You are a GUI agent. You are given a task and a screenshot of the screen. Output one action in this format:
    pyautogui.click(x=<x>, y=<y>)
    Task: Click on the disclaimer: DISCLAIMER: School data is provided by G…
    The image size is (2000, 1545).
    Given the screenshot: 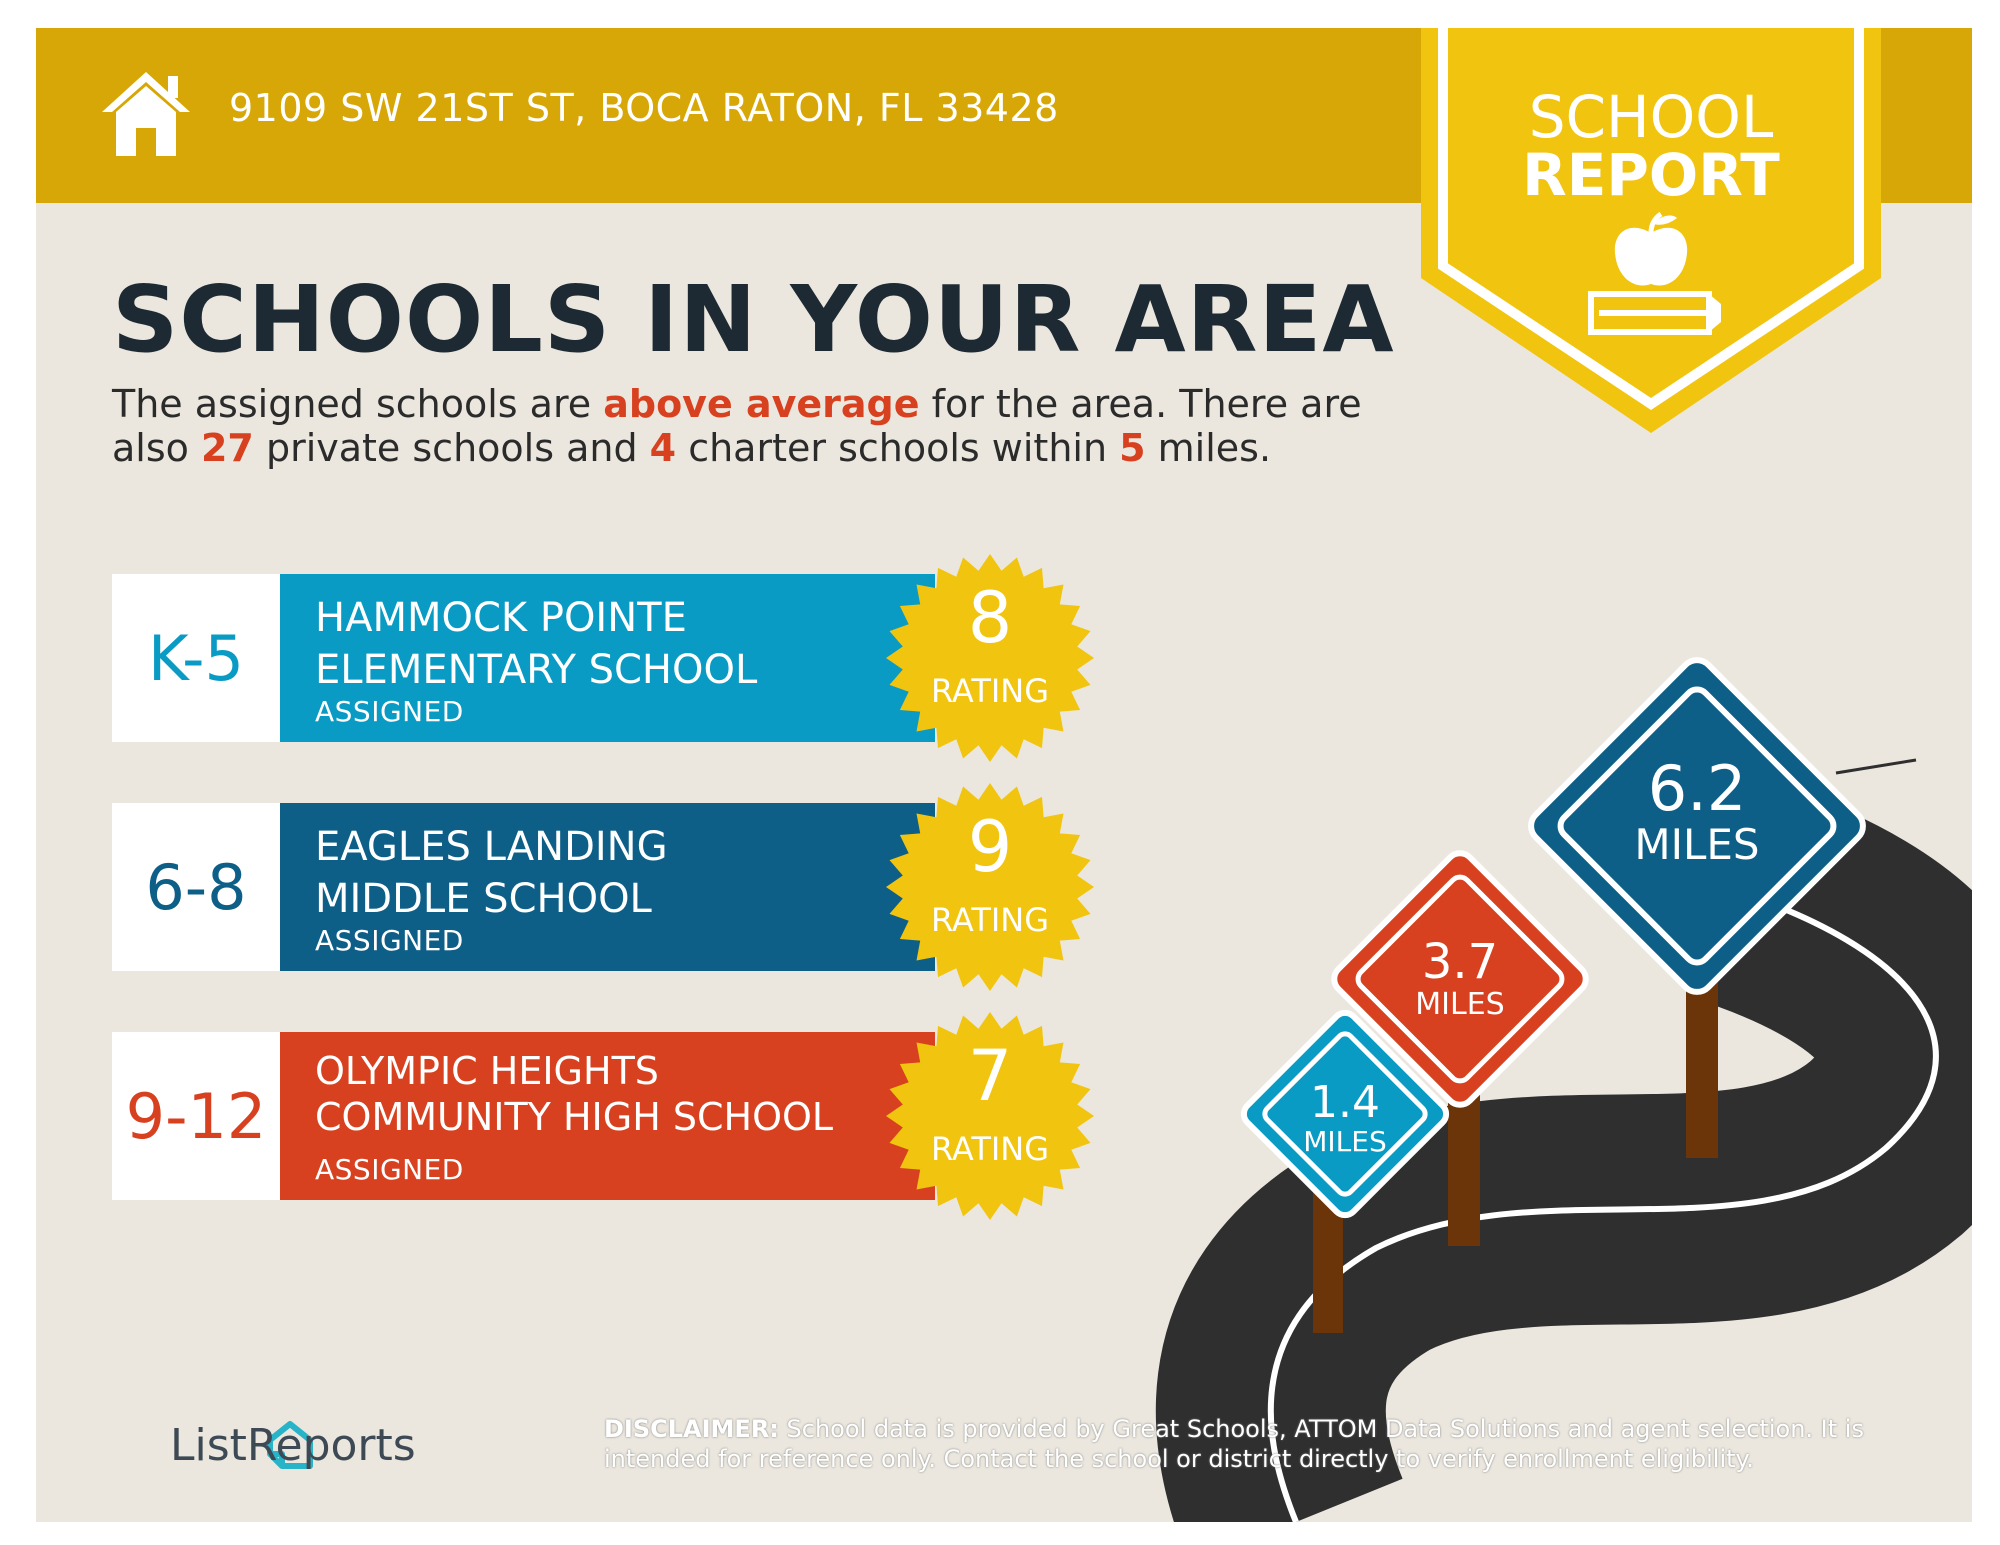 What is the action you would take?
    pyautogui.click(x=1274, y=1444)
    